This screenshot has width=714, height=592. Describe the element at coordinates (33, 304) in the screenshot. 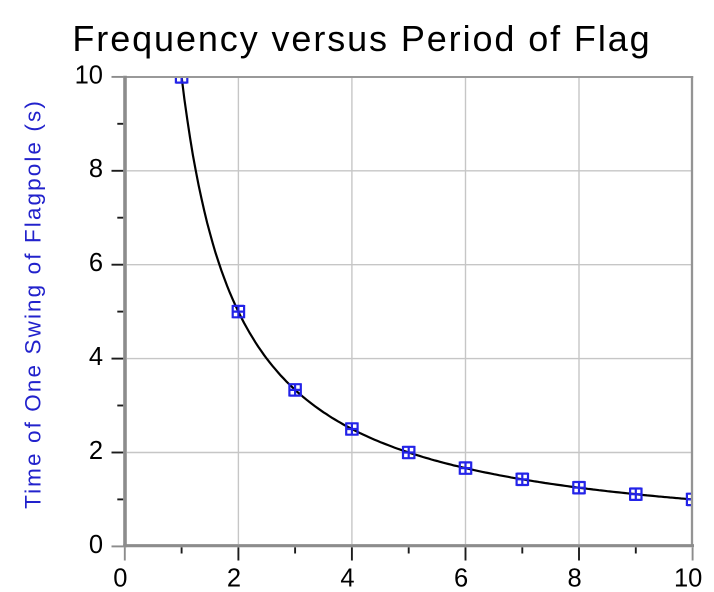

I see `svg-text:Time of One Swing of Flagpole: Time of One Swing of Flagpole (s)` at that location.